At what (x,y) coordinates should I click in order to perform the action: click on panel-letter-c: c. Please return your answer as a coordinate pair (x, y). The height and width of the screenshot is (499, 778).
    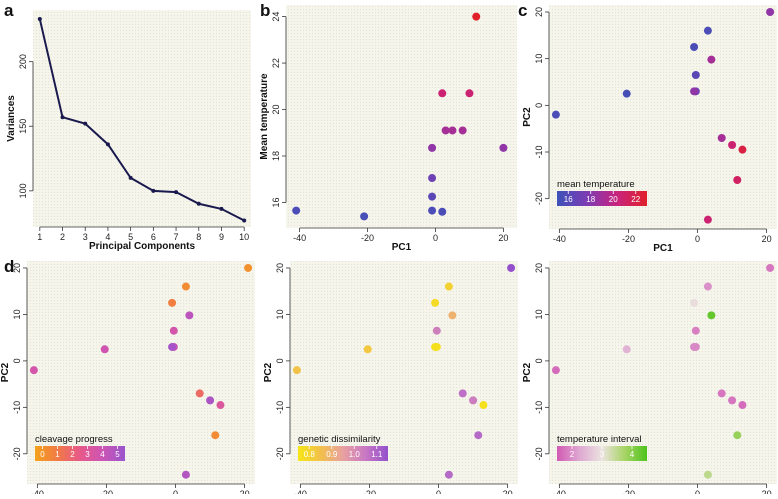
    Looking at the image, I should click on (522, 10).